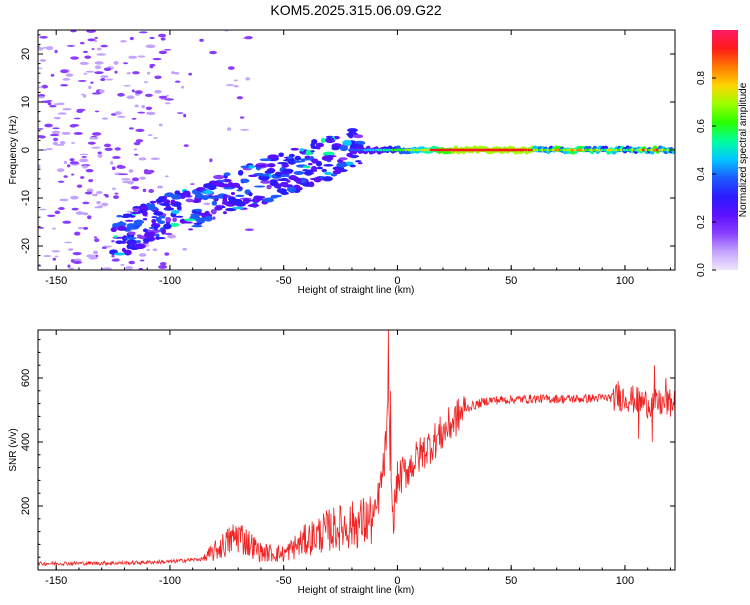  I want to click on snr-xtick-label: -50, so click(284, 581).